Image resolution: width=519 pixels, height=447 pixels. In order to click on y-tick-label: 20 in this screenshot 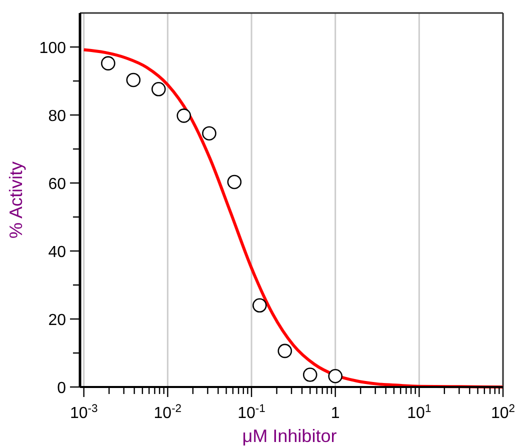, I will do `click(57, 320)`.